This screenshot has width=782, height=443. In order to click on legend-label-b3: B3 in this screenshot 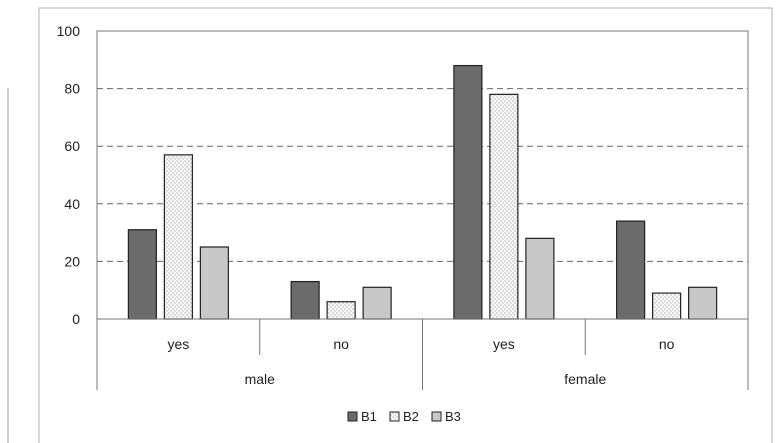, I will do `click(453, 416)`.